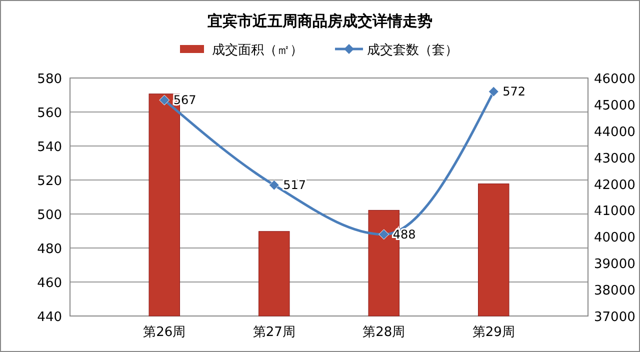 Image resolution: width=640 pixels, height=352 pixels. What do you see at coordinates (615, 185) in the screenshot?
I see `y2-tick-label: 42000` at bounding box center [615, 185].